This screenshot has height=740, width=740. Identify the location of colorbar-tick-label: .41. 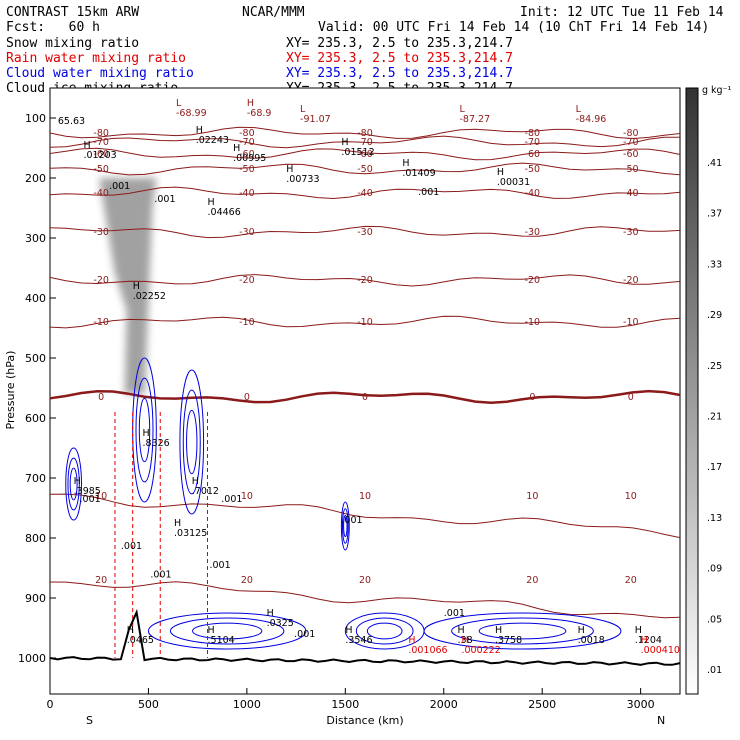
(714, 163).